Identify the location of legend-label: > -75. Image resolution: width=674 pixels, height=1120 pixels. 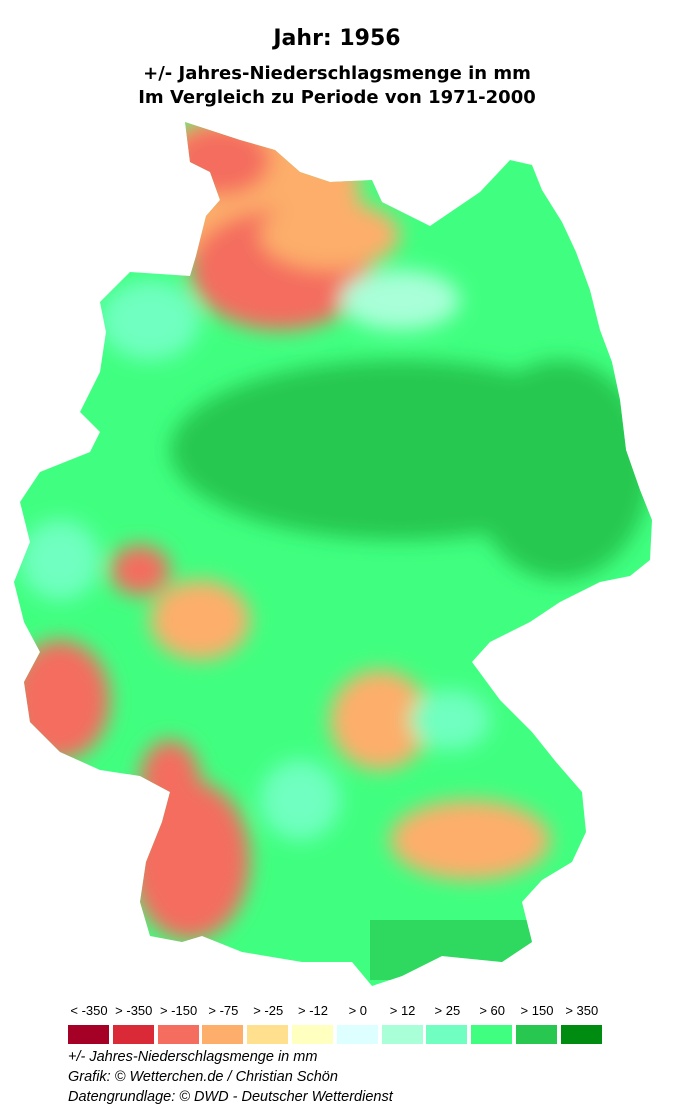
(223, 1010).